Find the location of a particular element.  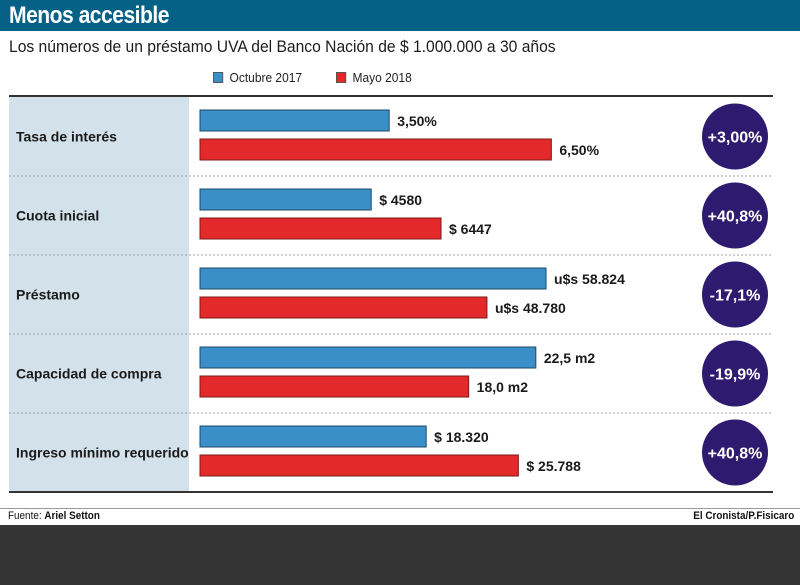

credit: El Cronista/P.Fisicaro is located at coordinates (743, 516).